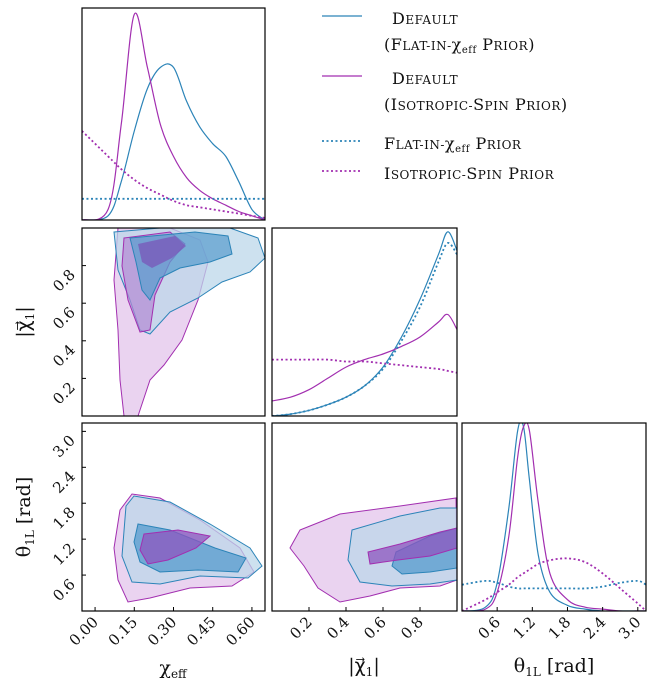  Describe the element at coordinates (64, 482) in the screenshot. I see `y-tick-label: 2.4` at that location.